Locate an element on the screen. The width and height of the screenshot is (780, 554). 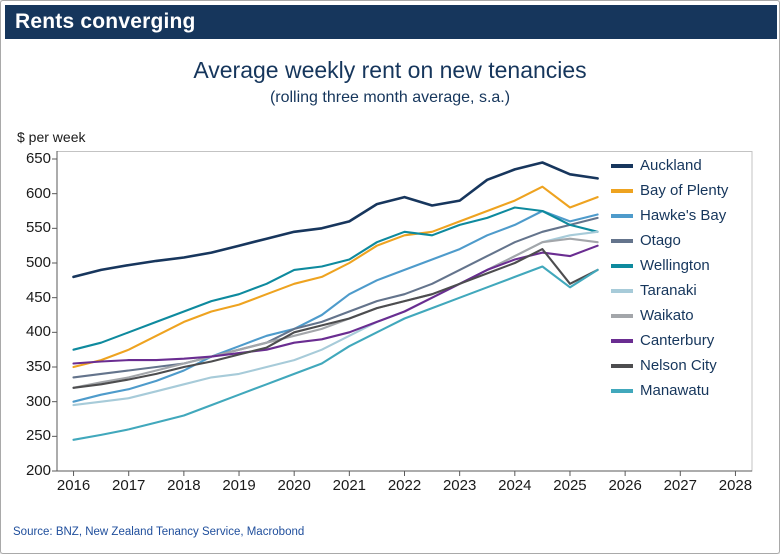
x-tick-label: 2017 is located at coordinates (129, 485).